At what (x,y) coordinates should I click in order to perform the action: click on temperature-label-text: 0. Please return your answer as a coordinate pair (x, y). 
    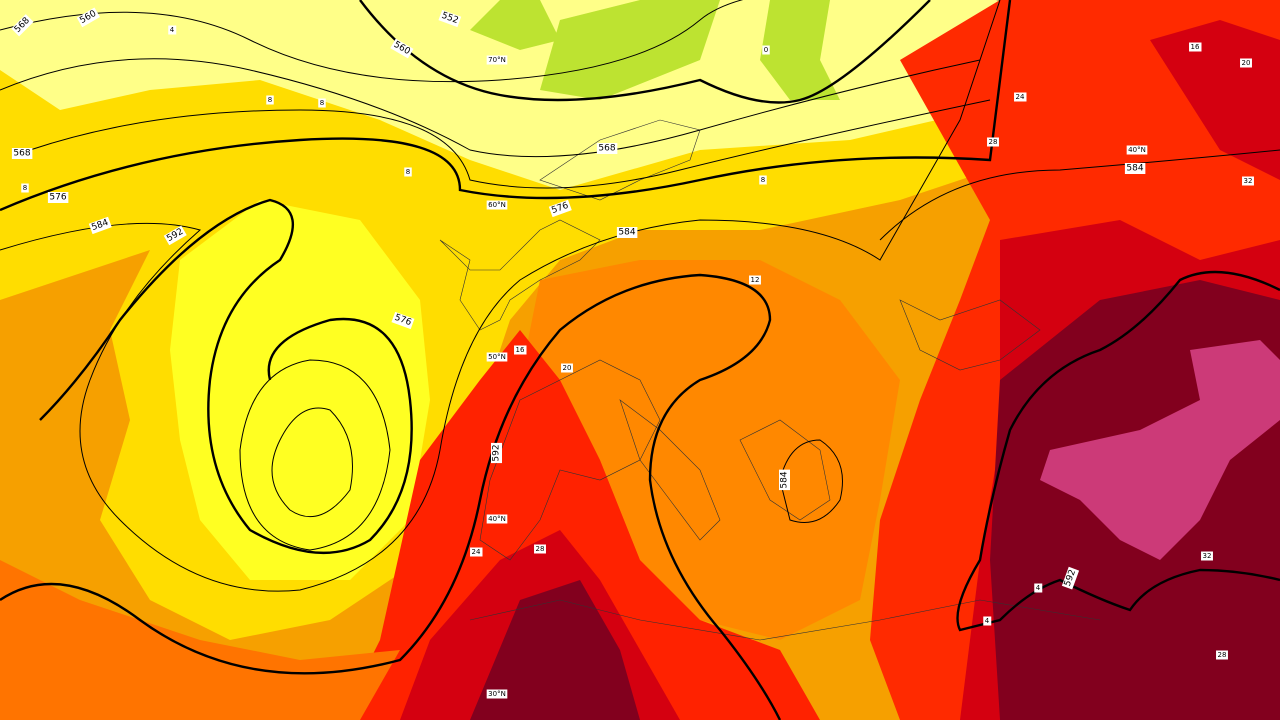
    Looking at the image, I should click on (766, 50).